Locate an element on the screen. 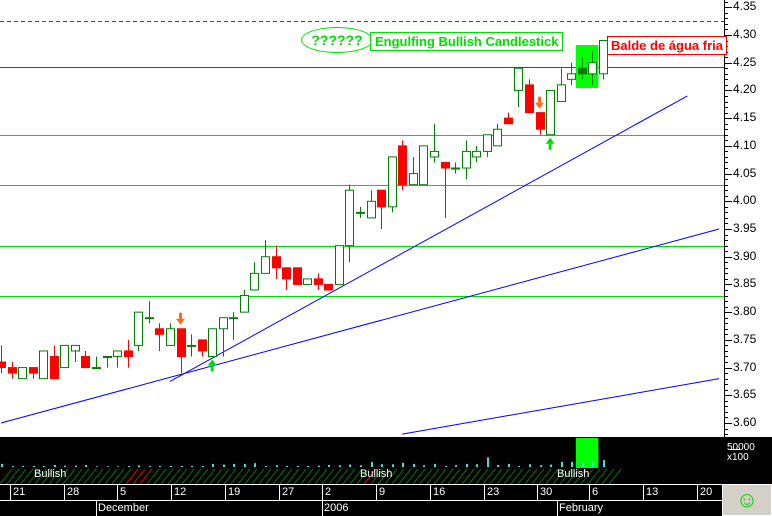 The width and height of the screenshot is (772, 516). question-annotation: ?????? is located at coordinates (337, 40).